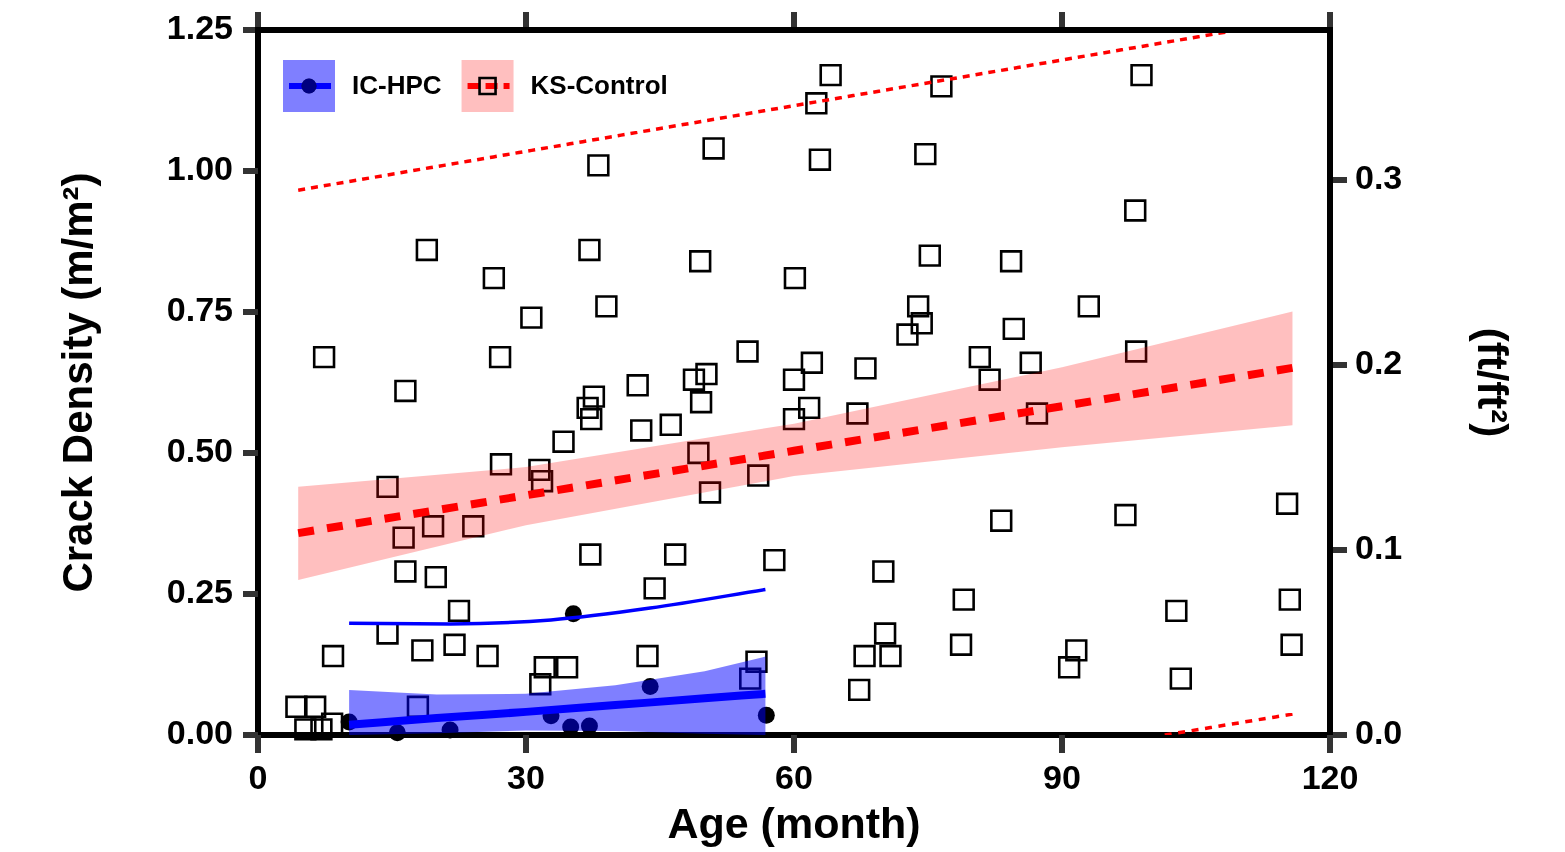 The image size is (1565, 852). I want to click on y-tick-label: 0.75, so click(199, 309).